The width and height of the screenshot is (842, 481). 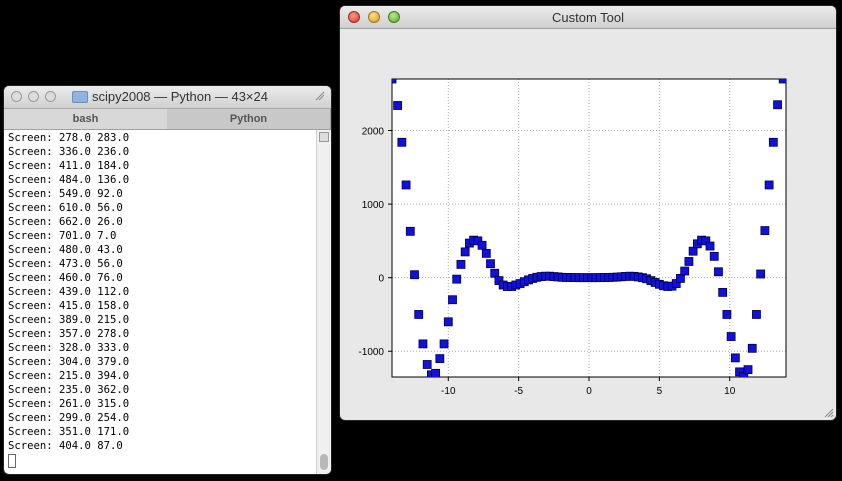 What do you see at coordinates (324, 137) in the screenshot?
I see `scroll-menu-icon` at bounding box center [324, 137].